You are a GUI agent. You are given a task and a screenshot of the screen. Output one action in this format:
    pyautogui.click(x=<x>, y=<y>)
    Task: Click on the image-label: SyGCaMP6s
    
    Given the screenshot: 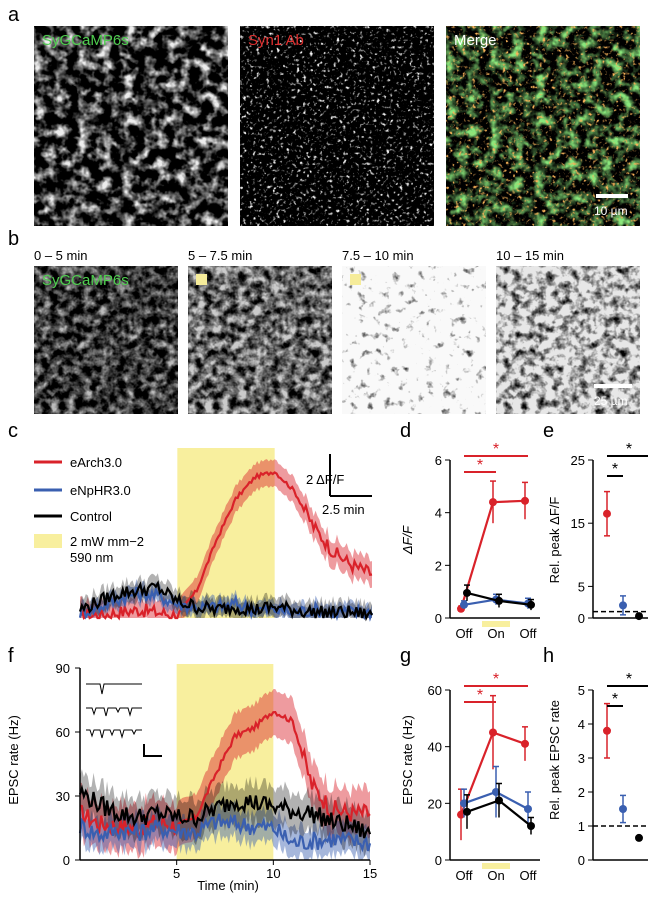 What is the action you would take?
    pyautogui.click(x=85, y=280)
    